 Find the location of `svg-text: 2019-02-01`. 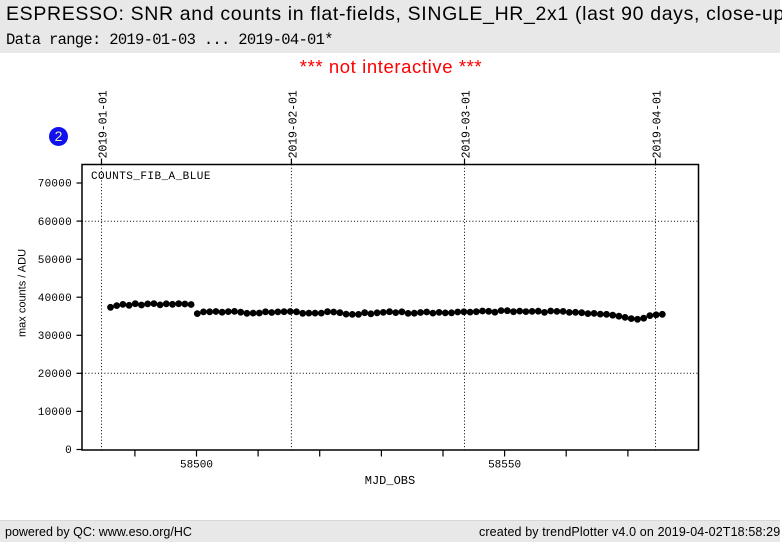

svg-text: 2019-02-01 is located at coordinates (293, 124).